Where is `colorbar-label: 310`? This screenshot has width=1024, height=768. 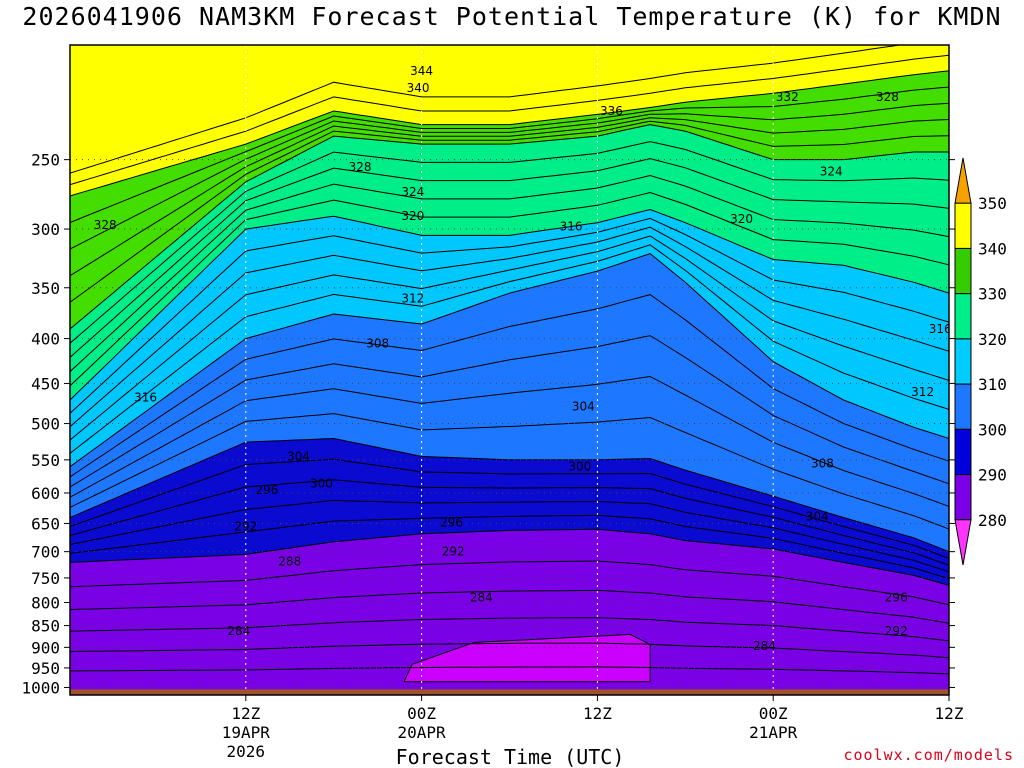 colorbar-label: 310 is located at coordinates (992, 384).